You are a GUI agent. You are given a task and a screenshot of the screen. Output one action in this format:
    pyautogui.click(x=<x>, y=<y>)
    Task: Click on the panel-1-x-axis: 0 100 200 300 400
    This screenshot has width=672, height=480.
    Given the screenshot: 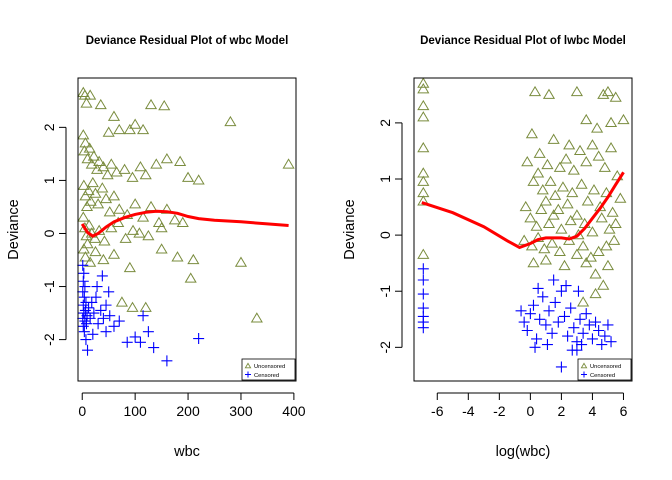 What is the action you would take?
    pyautogui.click(x=192, y=405)
    